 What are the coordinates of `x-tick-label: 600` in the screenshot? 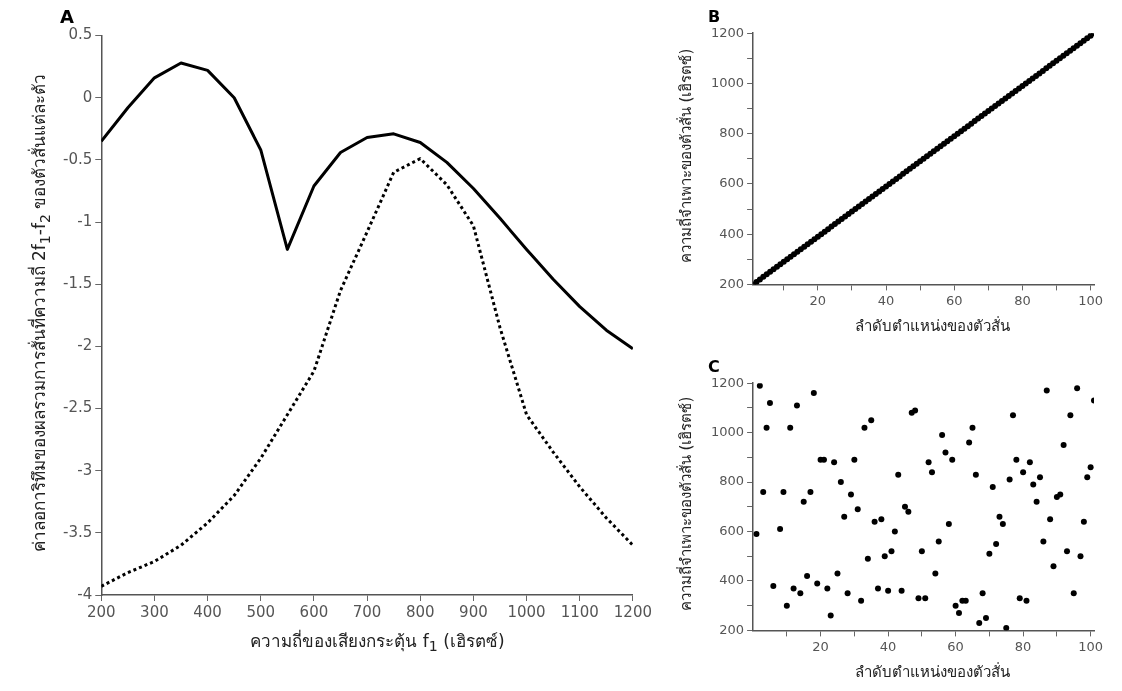 It's located at (314, 611).